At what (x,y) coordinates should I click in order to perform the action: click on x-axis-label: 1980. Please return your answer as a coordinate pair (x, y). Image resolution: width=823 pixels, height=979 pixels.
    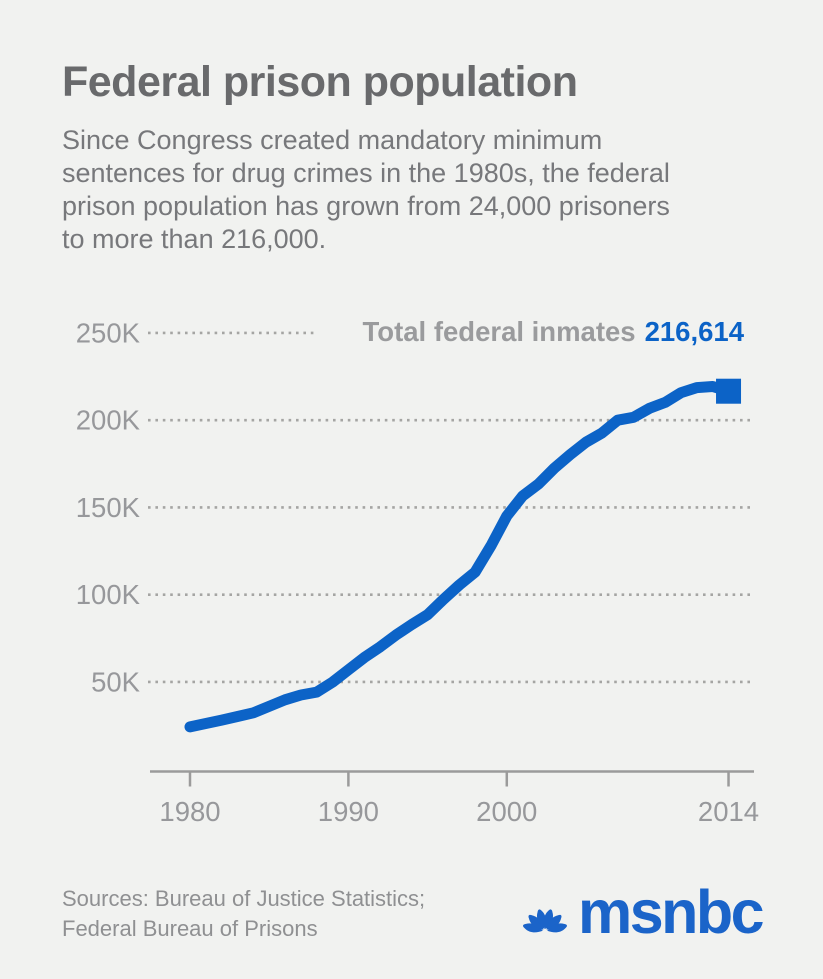
    Looking at the image, I should click on (189, 811).